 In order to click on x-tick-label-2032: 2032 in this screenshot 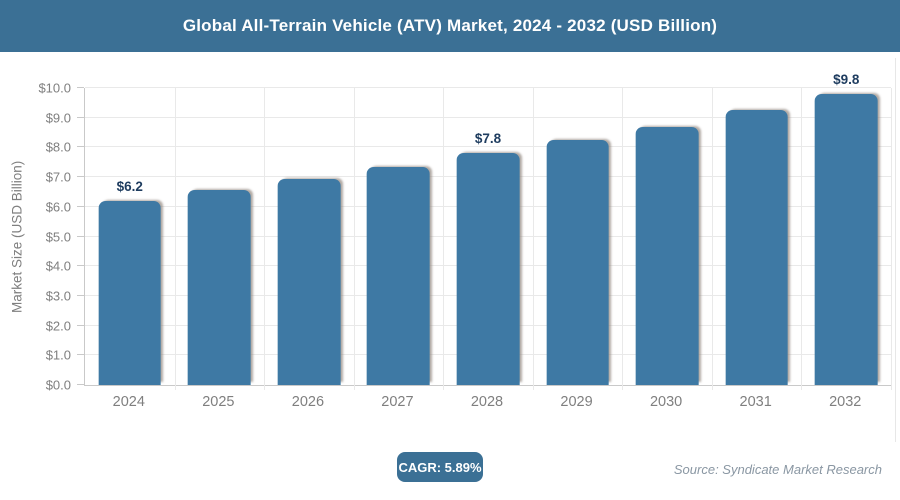, I will do `click(845, 402)`.